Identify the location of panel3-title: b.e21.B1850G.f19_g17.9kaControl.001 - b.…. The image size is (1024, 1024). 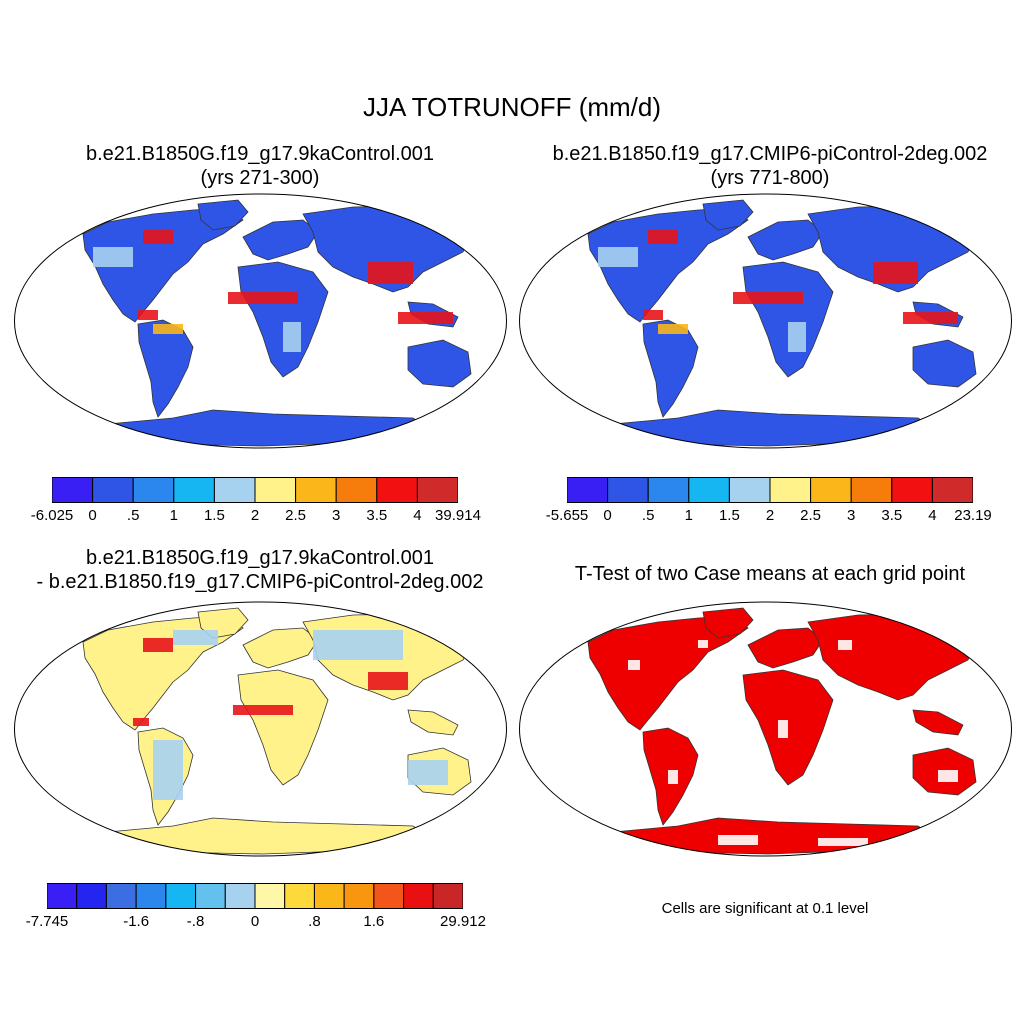
(260, 570).